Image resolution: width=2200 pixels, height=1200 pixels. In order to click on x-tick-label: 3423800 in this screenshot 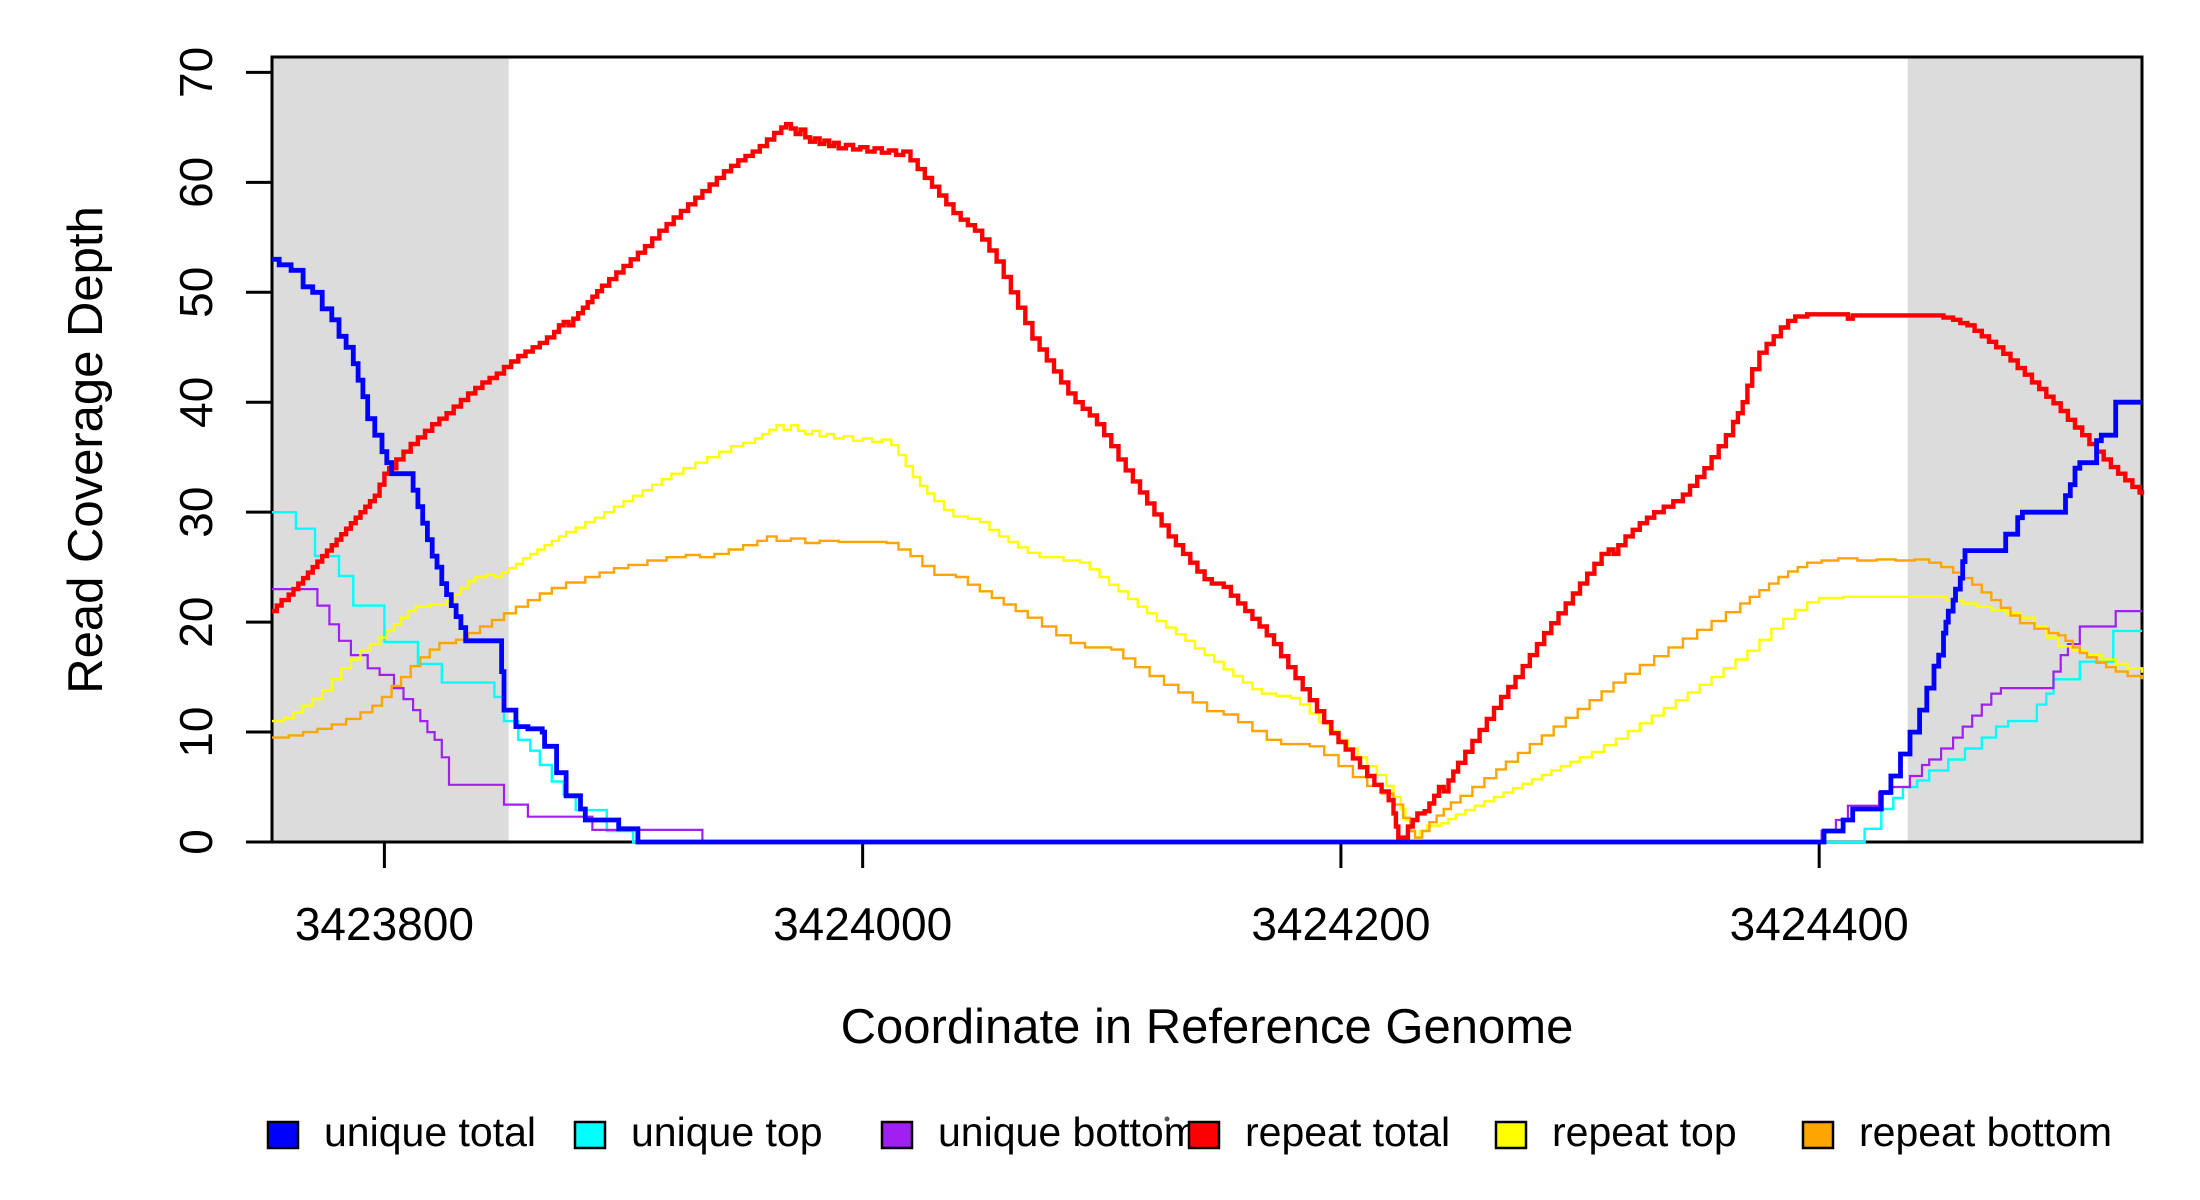, I will do `click(384, 924)`.